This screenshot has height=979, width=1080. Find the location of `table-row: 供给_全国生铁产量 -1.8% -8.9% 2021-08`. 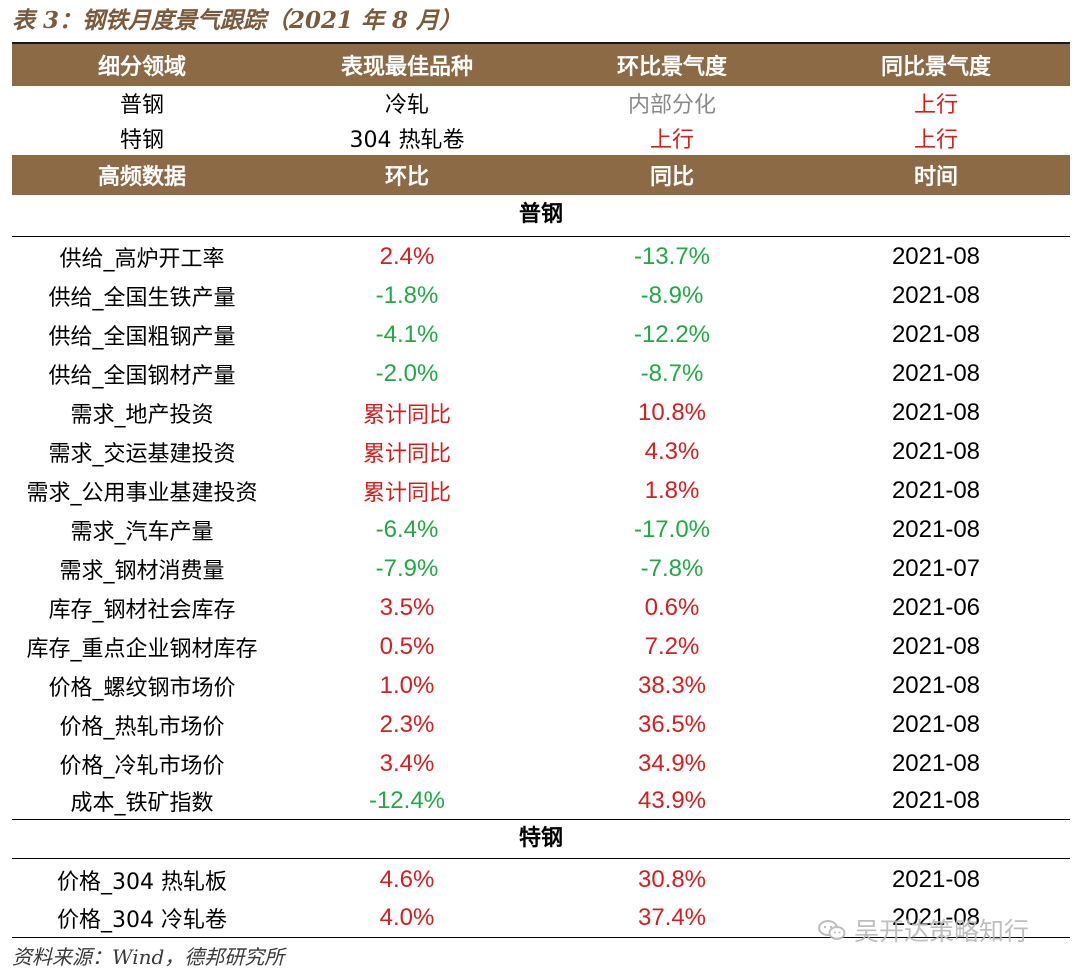

table-row: 供给_全国生铁产量 -1.8% -8.9% 2021-08 is located at coordinates (541, 295).